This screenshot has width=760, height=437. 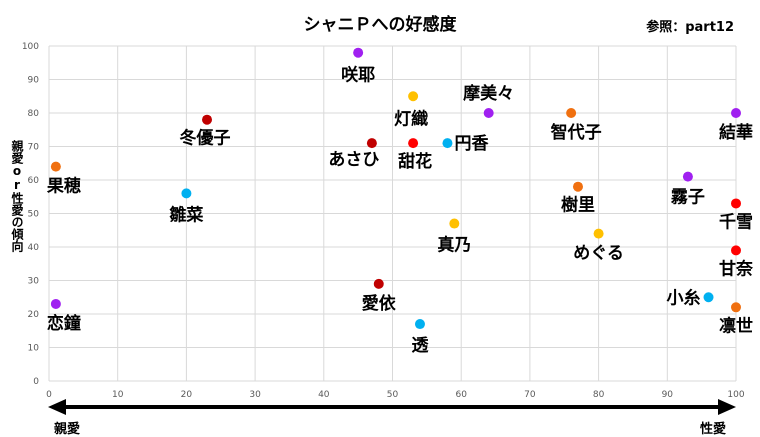 I want to click on y-tick-label: 0, so click(x=36, y=382).